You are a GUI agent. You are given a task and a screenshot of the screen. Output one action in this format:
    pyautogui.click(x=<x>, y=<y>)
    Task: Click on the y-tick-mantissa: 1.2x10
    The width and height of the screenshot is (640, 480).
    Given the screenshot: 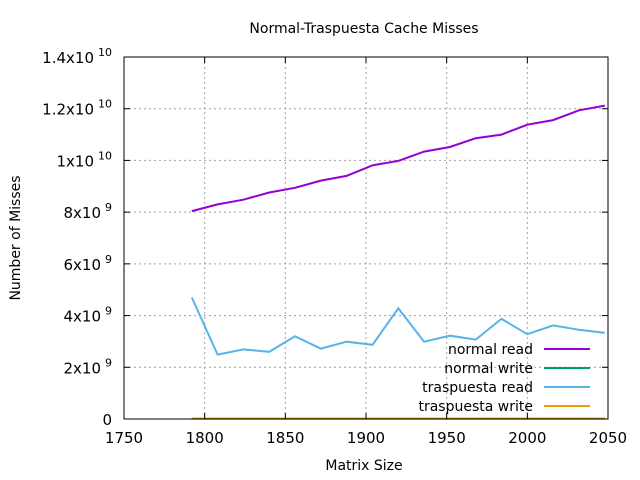 What is the action you would take?
    pyautogui.click(x=68, y=110)
    